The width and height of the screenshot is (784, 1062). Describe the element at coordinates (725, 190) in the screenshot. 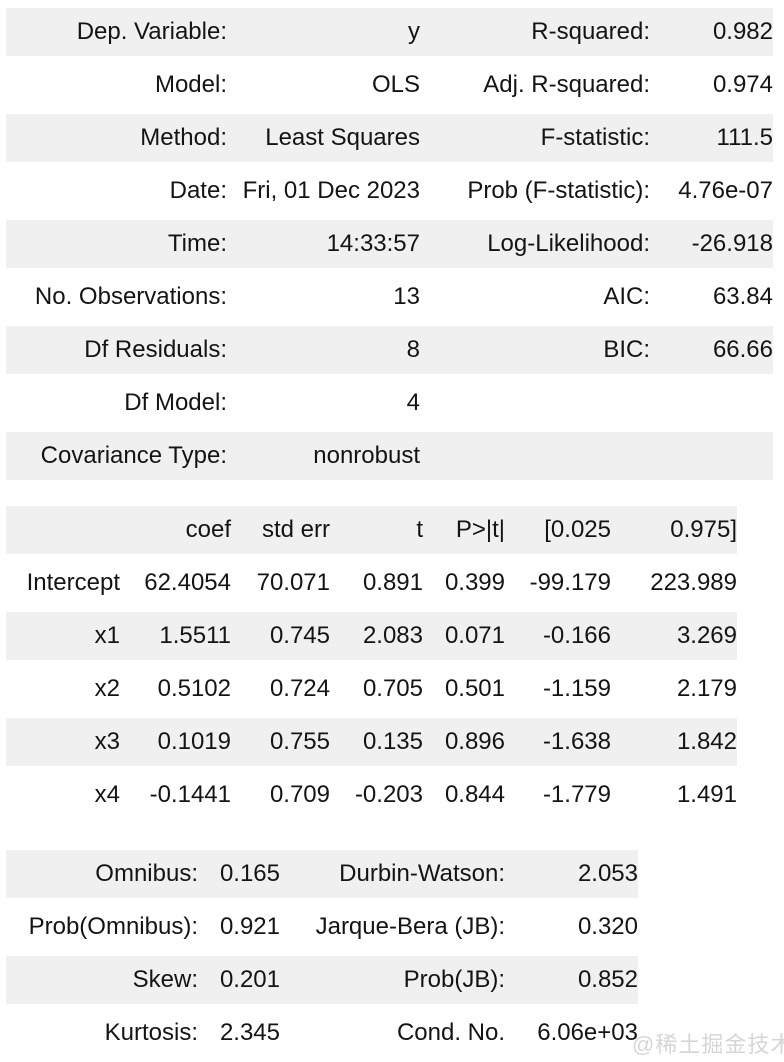

I see `summary-value: 4.76e-07` at that location.